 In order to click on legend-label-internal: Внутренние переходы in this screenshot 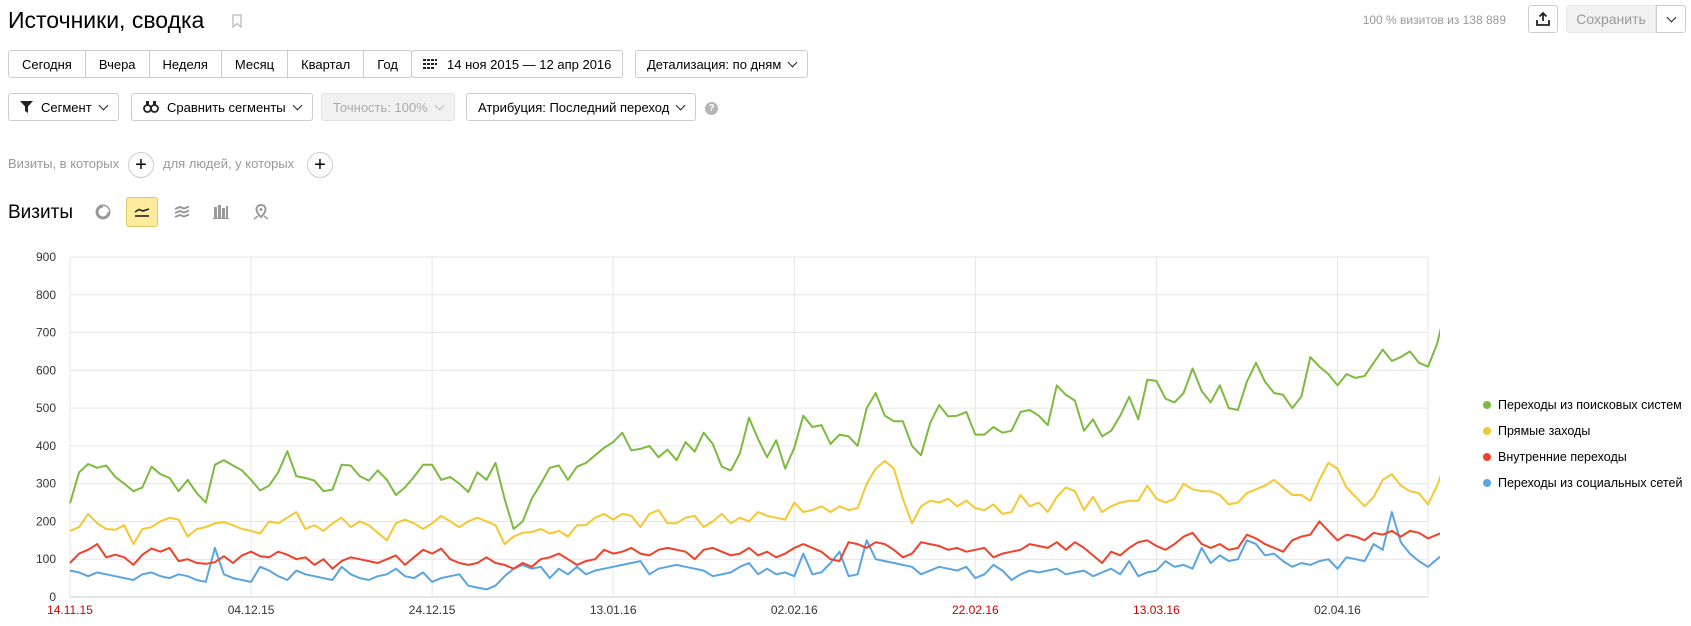, I will do `click(1562, 457)`.